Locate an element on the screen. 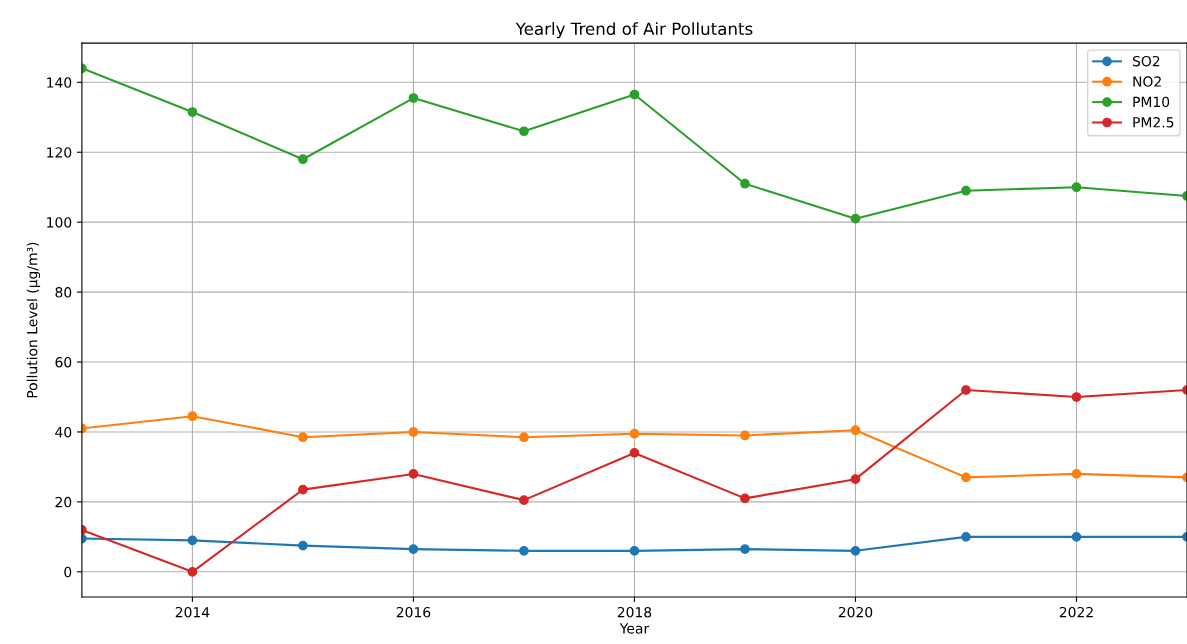  y-tick-label: 0 is located at coordinates (68, 572).